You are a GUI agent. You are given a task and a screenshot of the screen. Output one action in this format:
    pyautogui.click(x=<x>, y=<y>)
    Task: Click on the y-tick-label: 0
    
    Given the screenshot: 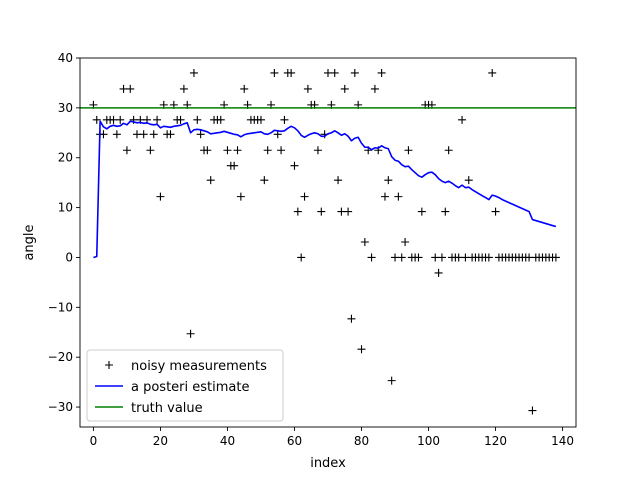 What is the action you would take?
    pyautogui.click(x=69, y=257)
    